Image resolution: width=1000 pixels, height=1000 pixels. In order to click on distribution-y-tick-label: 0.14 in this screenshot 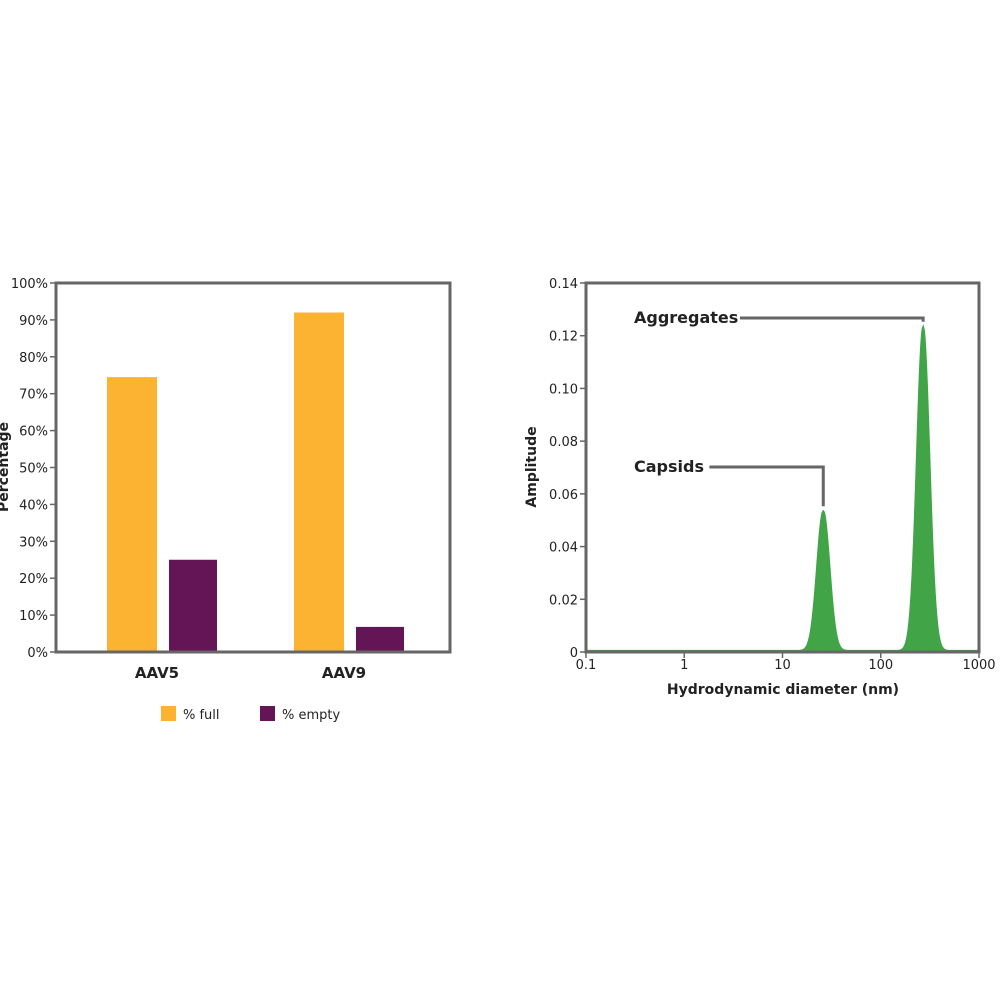, I will do `click(563, 284)`.